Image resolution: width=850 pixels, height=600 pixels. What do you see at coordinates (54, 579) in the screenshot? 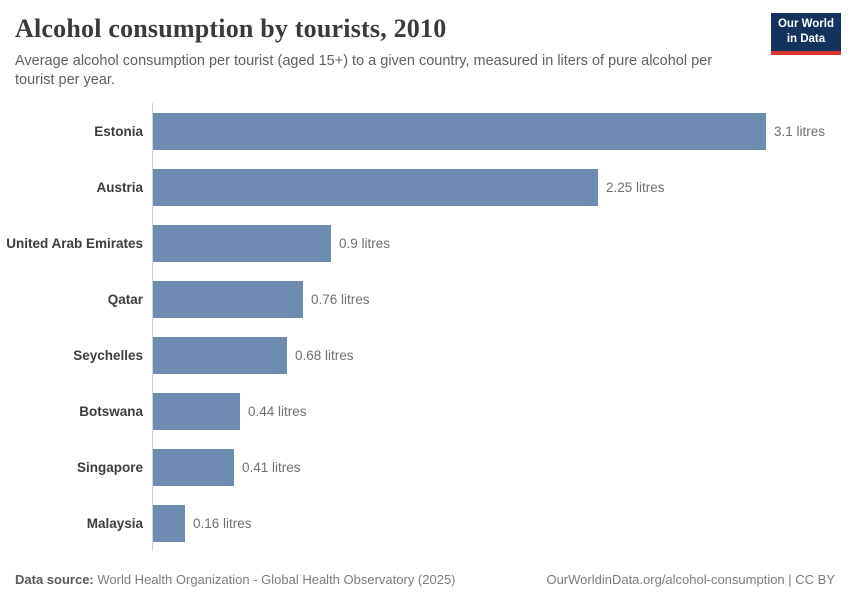
I see `data-source-label: Data source:` at bounding box center [54, 579].